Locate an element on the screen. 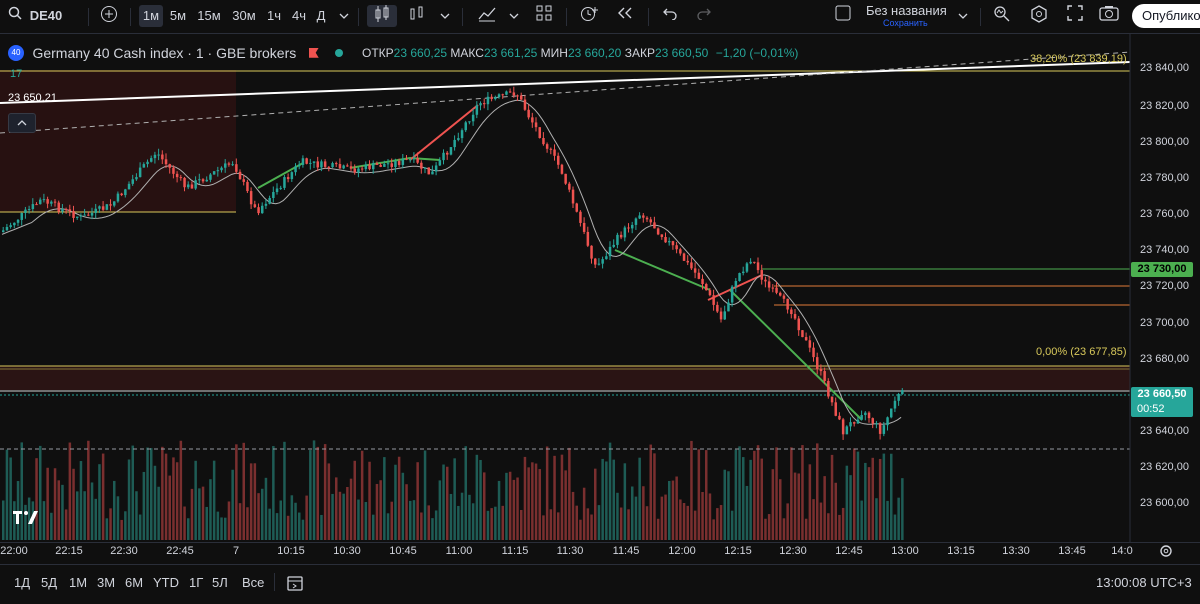 Image resolution: width=1200 pixels, height=604 pixels. interval-15m: 15м is located at coordinates (209, 15).